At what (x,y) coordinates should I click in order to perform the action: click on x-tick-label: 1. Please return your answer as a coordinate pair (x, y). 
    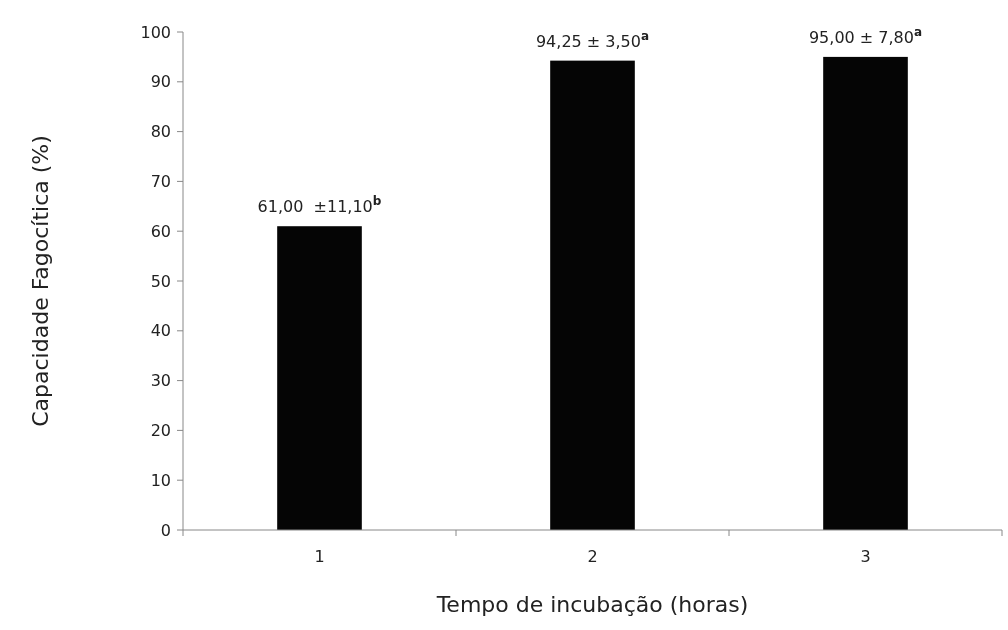
    Looking at the image, I should click on (319, 556).